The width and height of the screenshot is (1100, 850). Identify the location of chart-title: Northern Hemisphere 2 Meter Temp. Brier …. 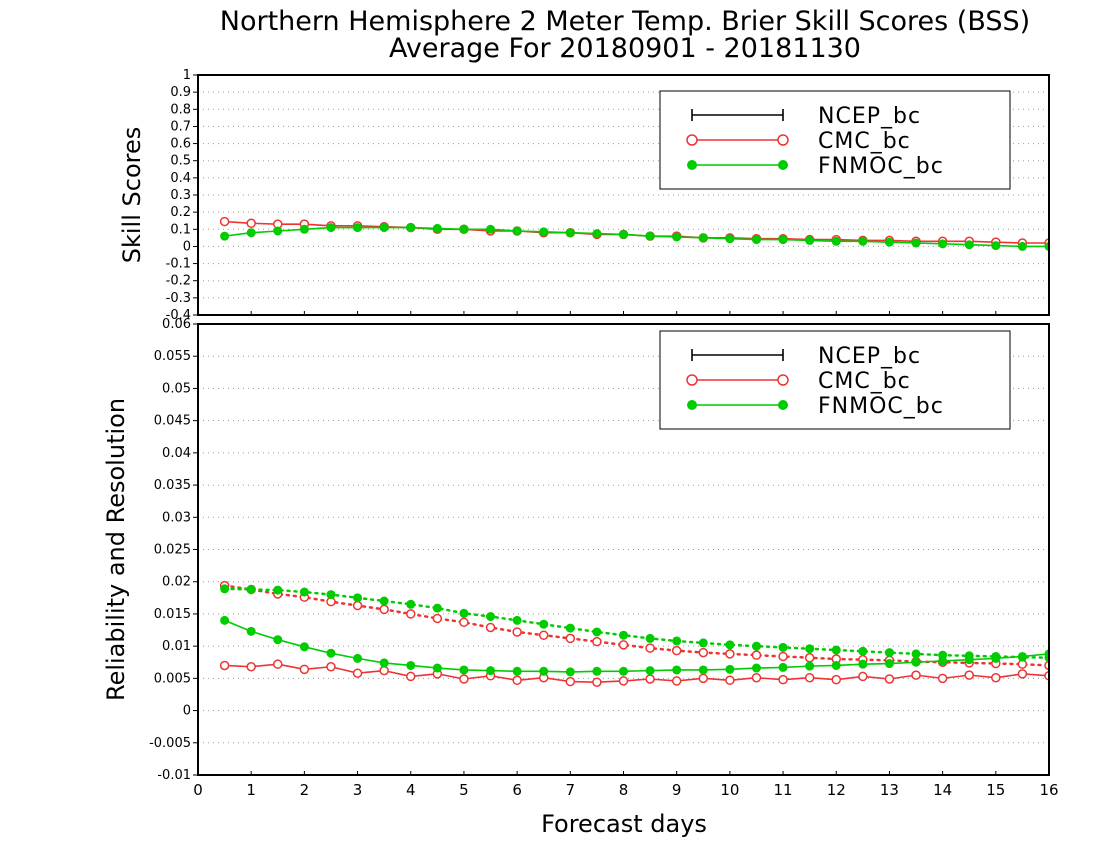
(625, 21).